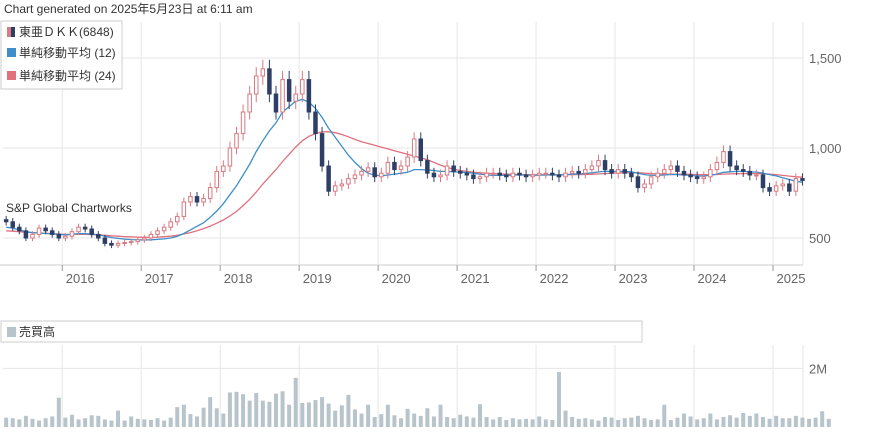 The image size is (873, 432). What do you see at coordinates (66, 32) in the screenshot?
I see `legend-label-stock: 東亜ＤＫＫ(6848)` at bounding box center [66, 32].